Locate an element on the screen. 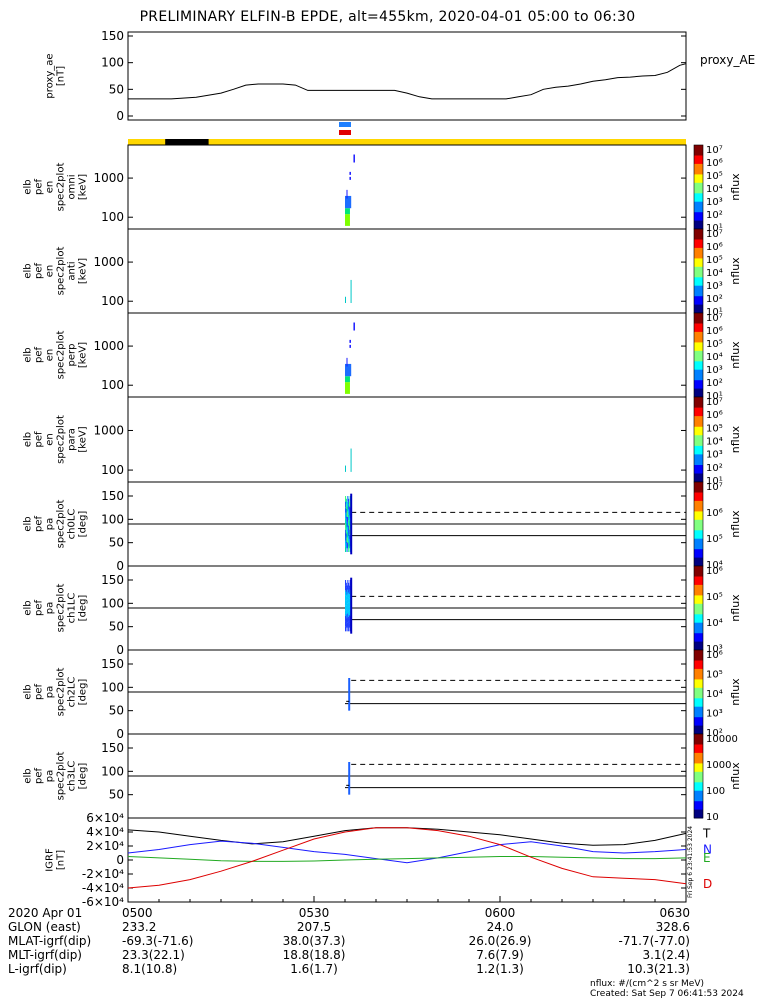 Image resolution: width=775 pixels, height=1000 pixels. colorbar-tick-label: 10³ is located at coordinates (714, 286).